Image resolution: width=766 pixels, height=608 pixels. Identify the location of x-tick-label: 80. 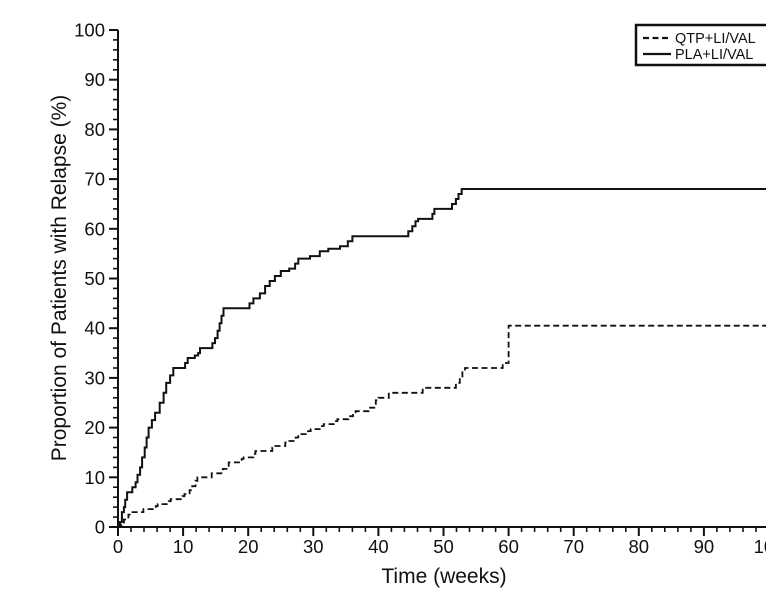
(639, 546).